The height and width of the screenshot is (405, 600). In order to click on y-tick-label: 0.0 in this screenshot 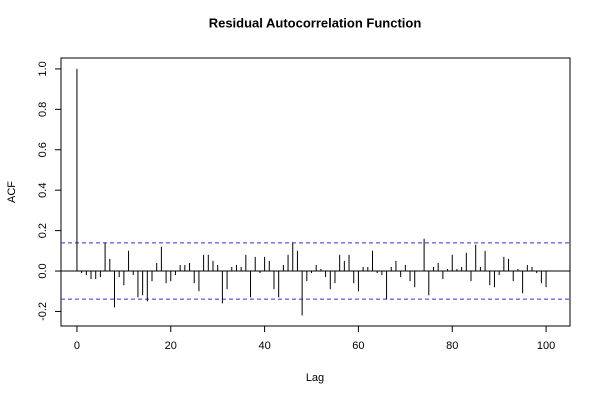, I will do `click(43, 270)`.